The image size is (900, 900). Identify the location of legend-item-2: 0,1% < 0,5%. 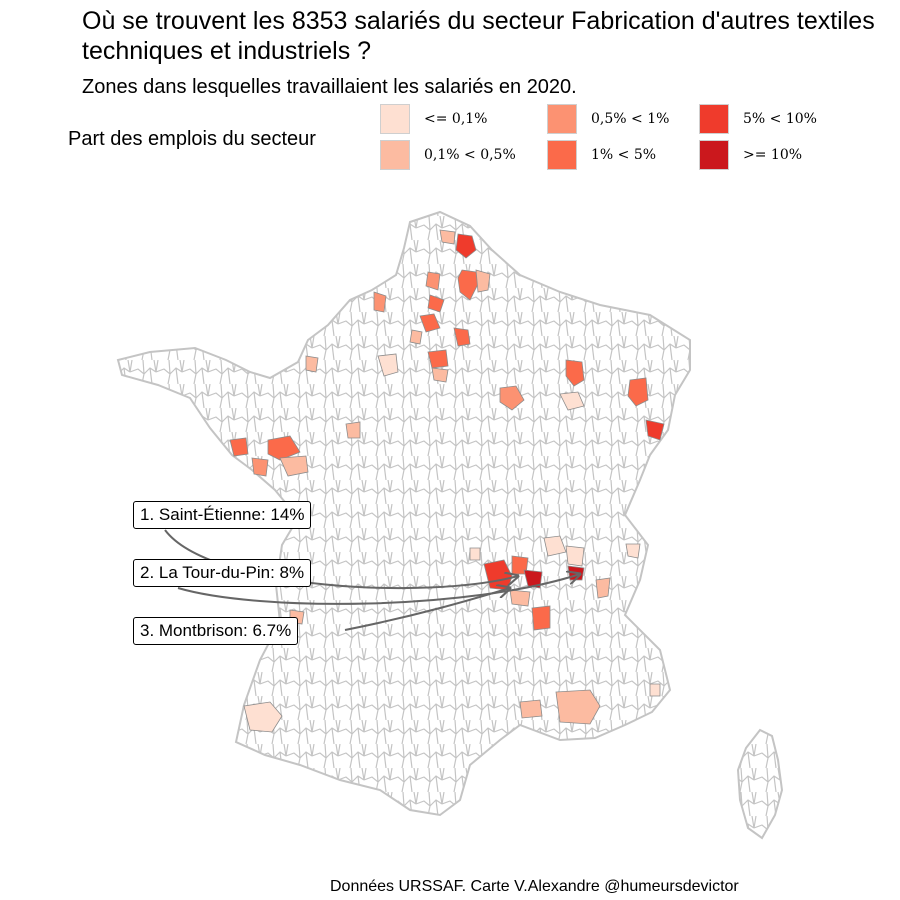
(448, 155).